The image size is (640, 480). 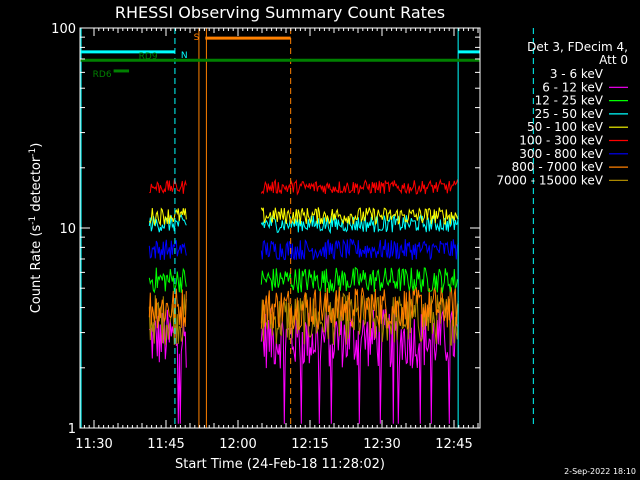 I want to click on flag-bars: NS RD9 RD6, so click(x=280, y=56).